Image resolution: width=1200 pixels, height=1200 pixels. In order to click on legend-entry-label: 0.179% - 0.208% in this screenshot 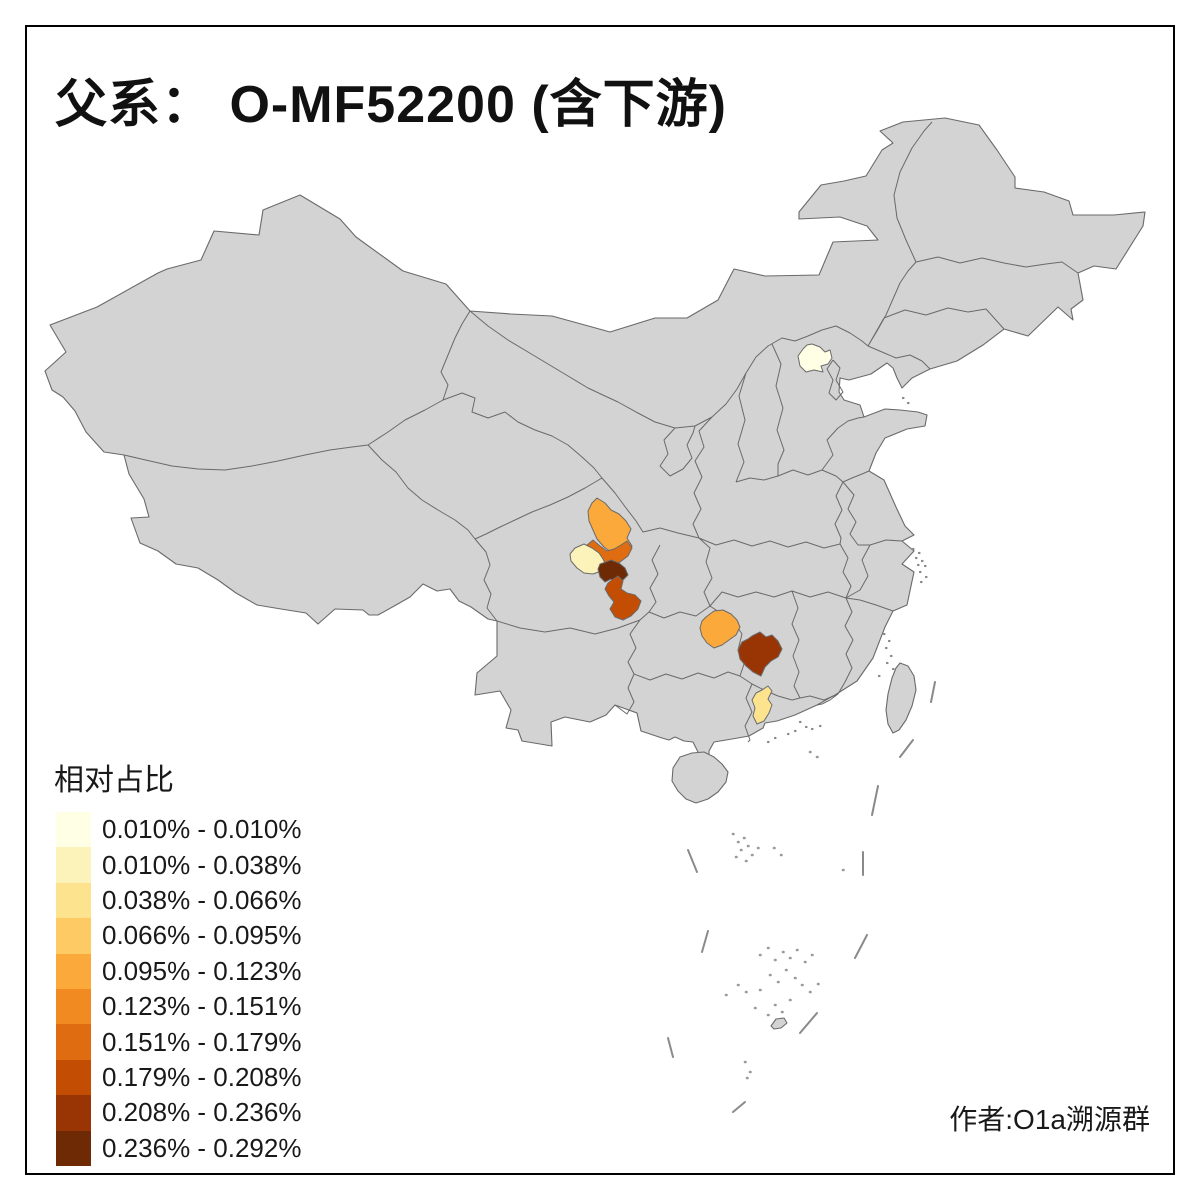, I will do `click(202, 1076)`.